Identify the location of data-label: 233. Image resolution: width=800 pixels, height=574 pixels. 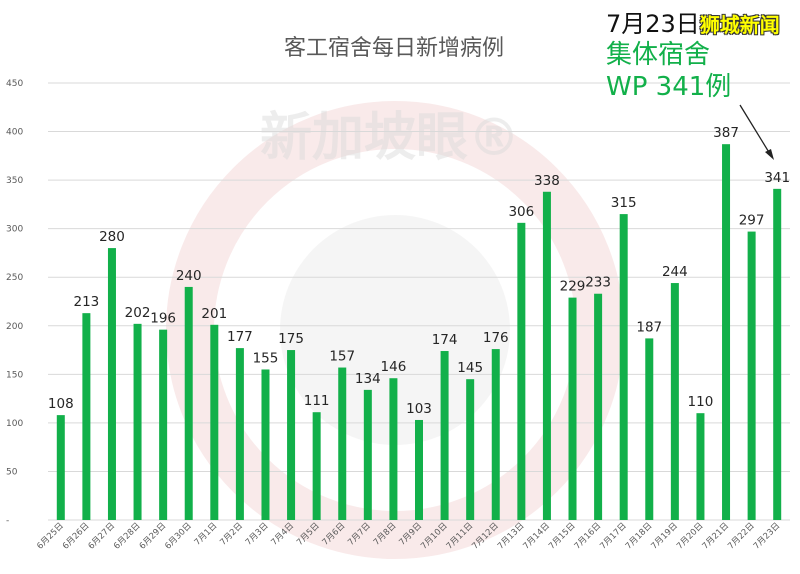
(598, 283).